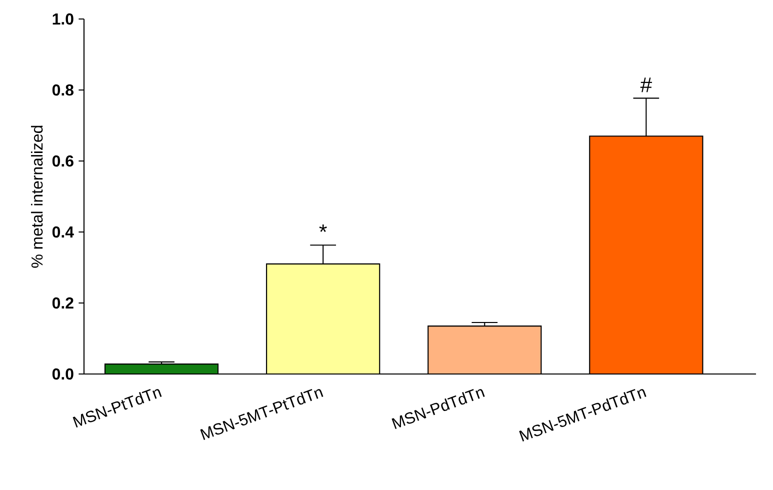 The height and width of the screenshot is (490, 773). I want to click on annotation: #, so click(646, 85).